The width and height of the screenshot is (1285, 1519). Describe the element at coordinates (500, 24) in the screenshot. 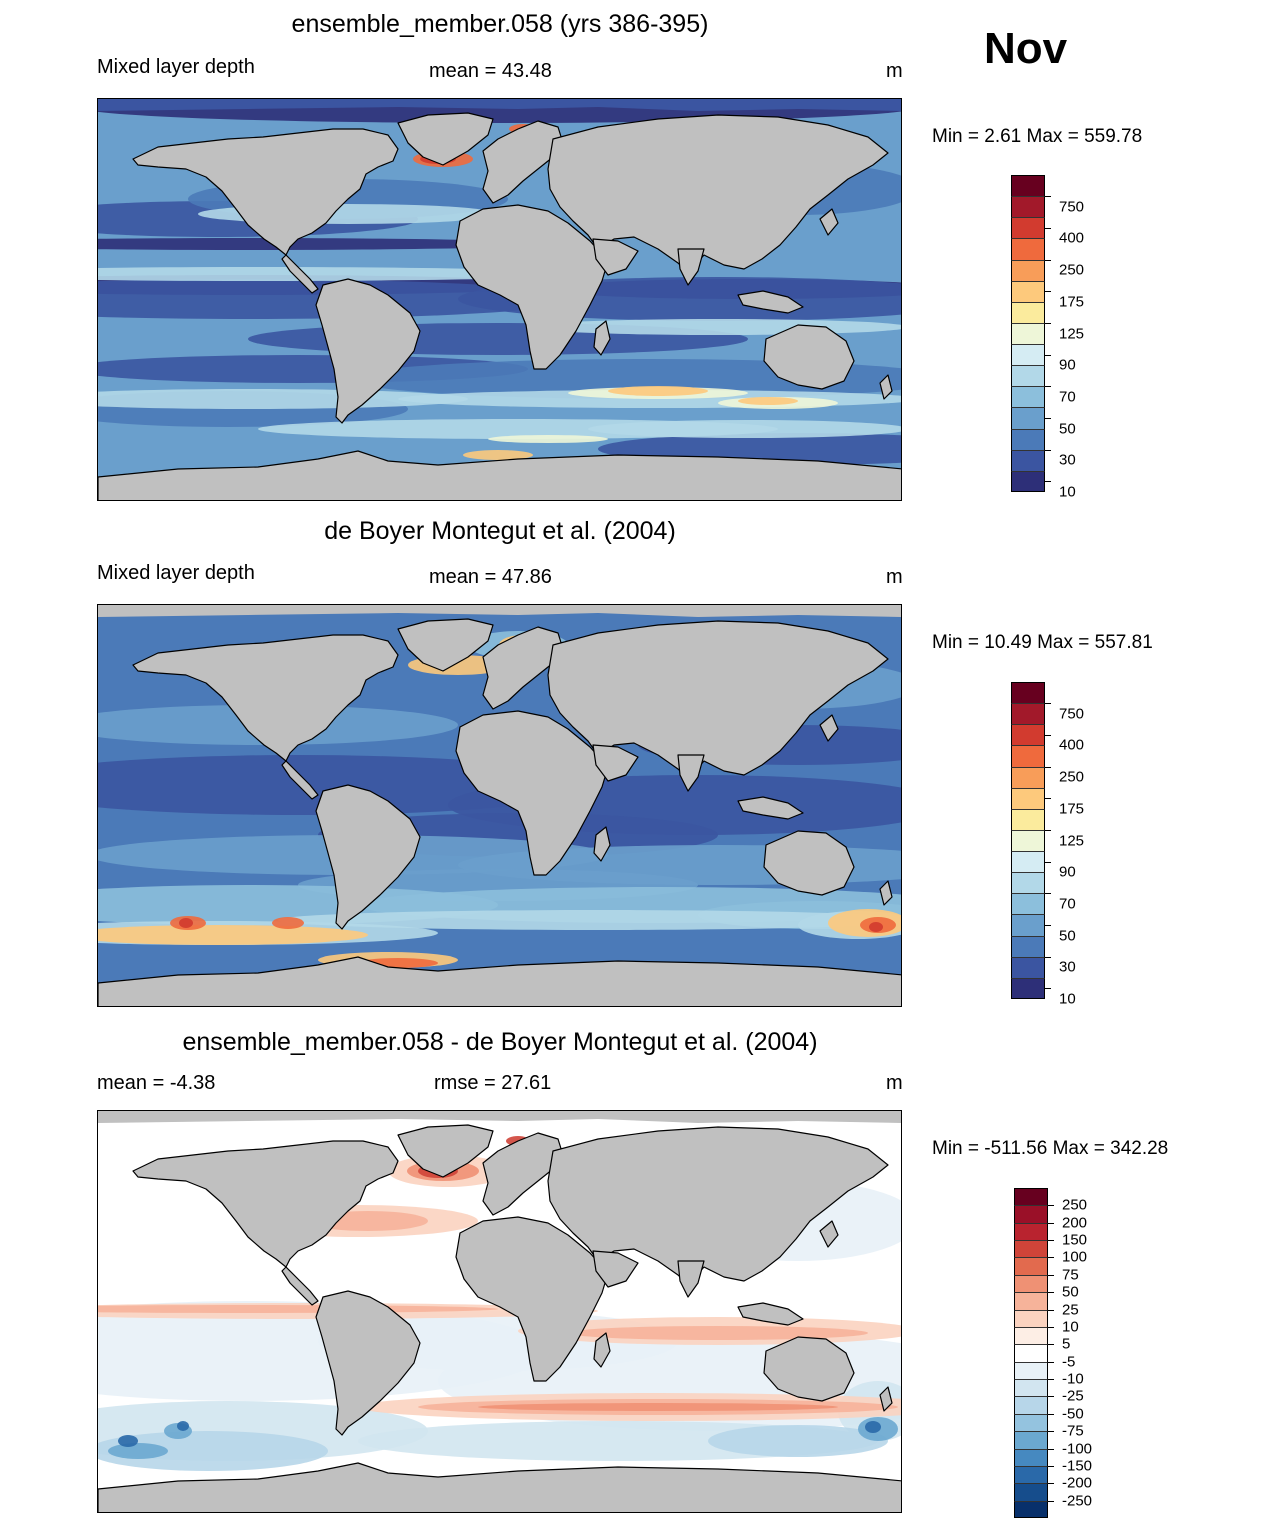

I see `panel-title: ensemble_member.058 (yrs 386-395)` at that location.